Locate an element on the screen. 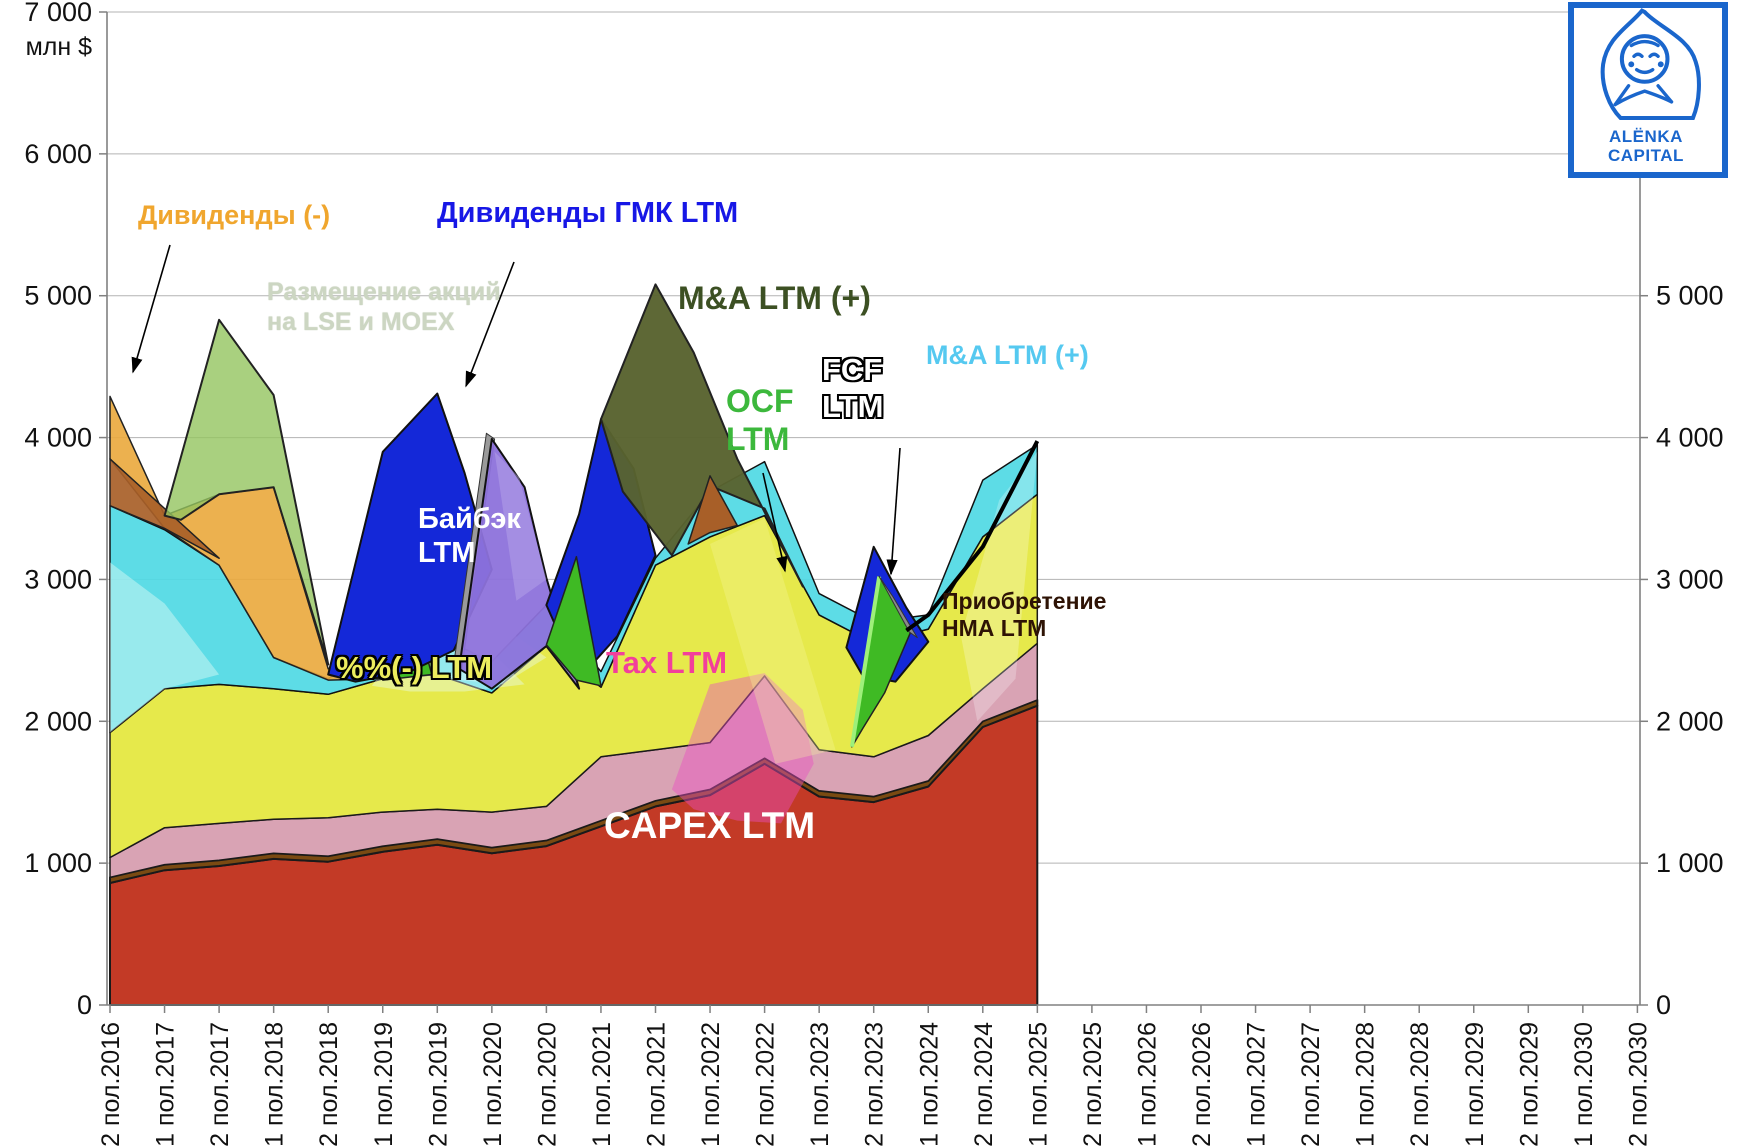 The height and width of the screenshot is (1146, 1740). arrow-ocf is located at coordinates (775, 522).